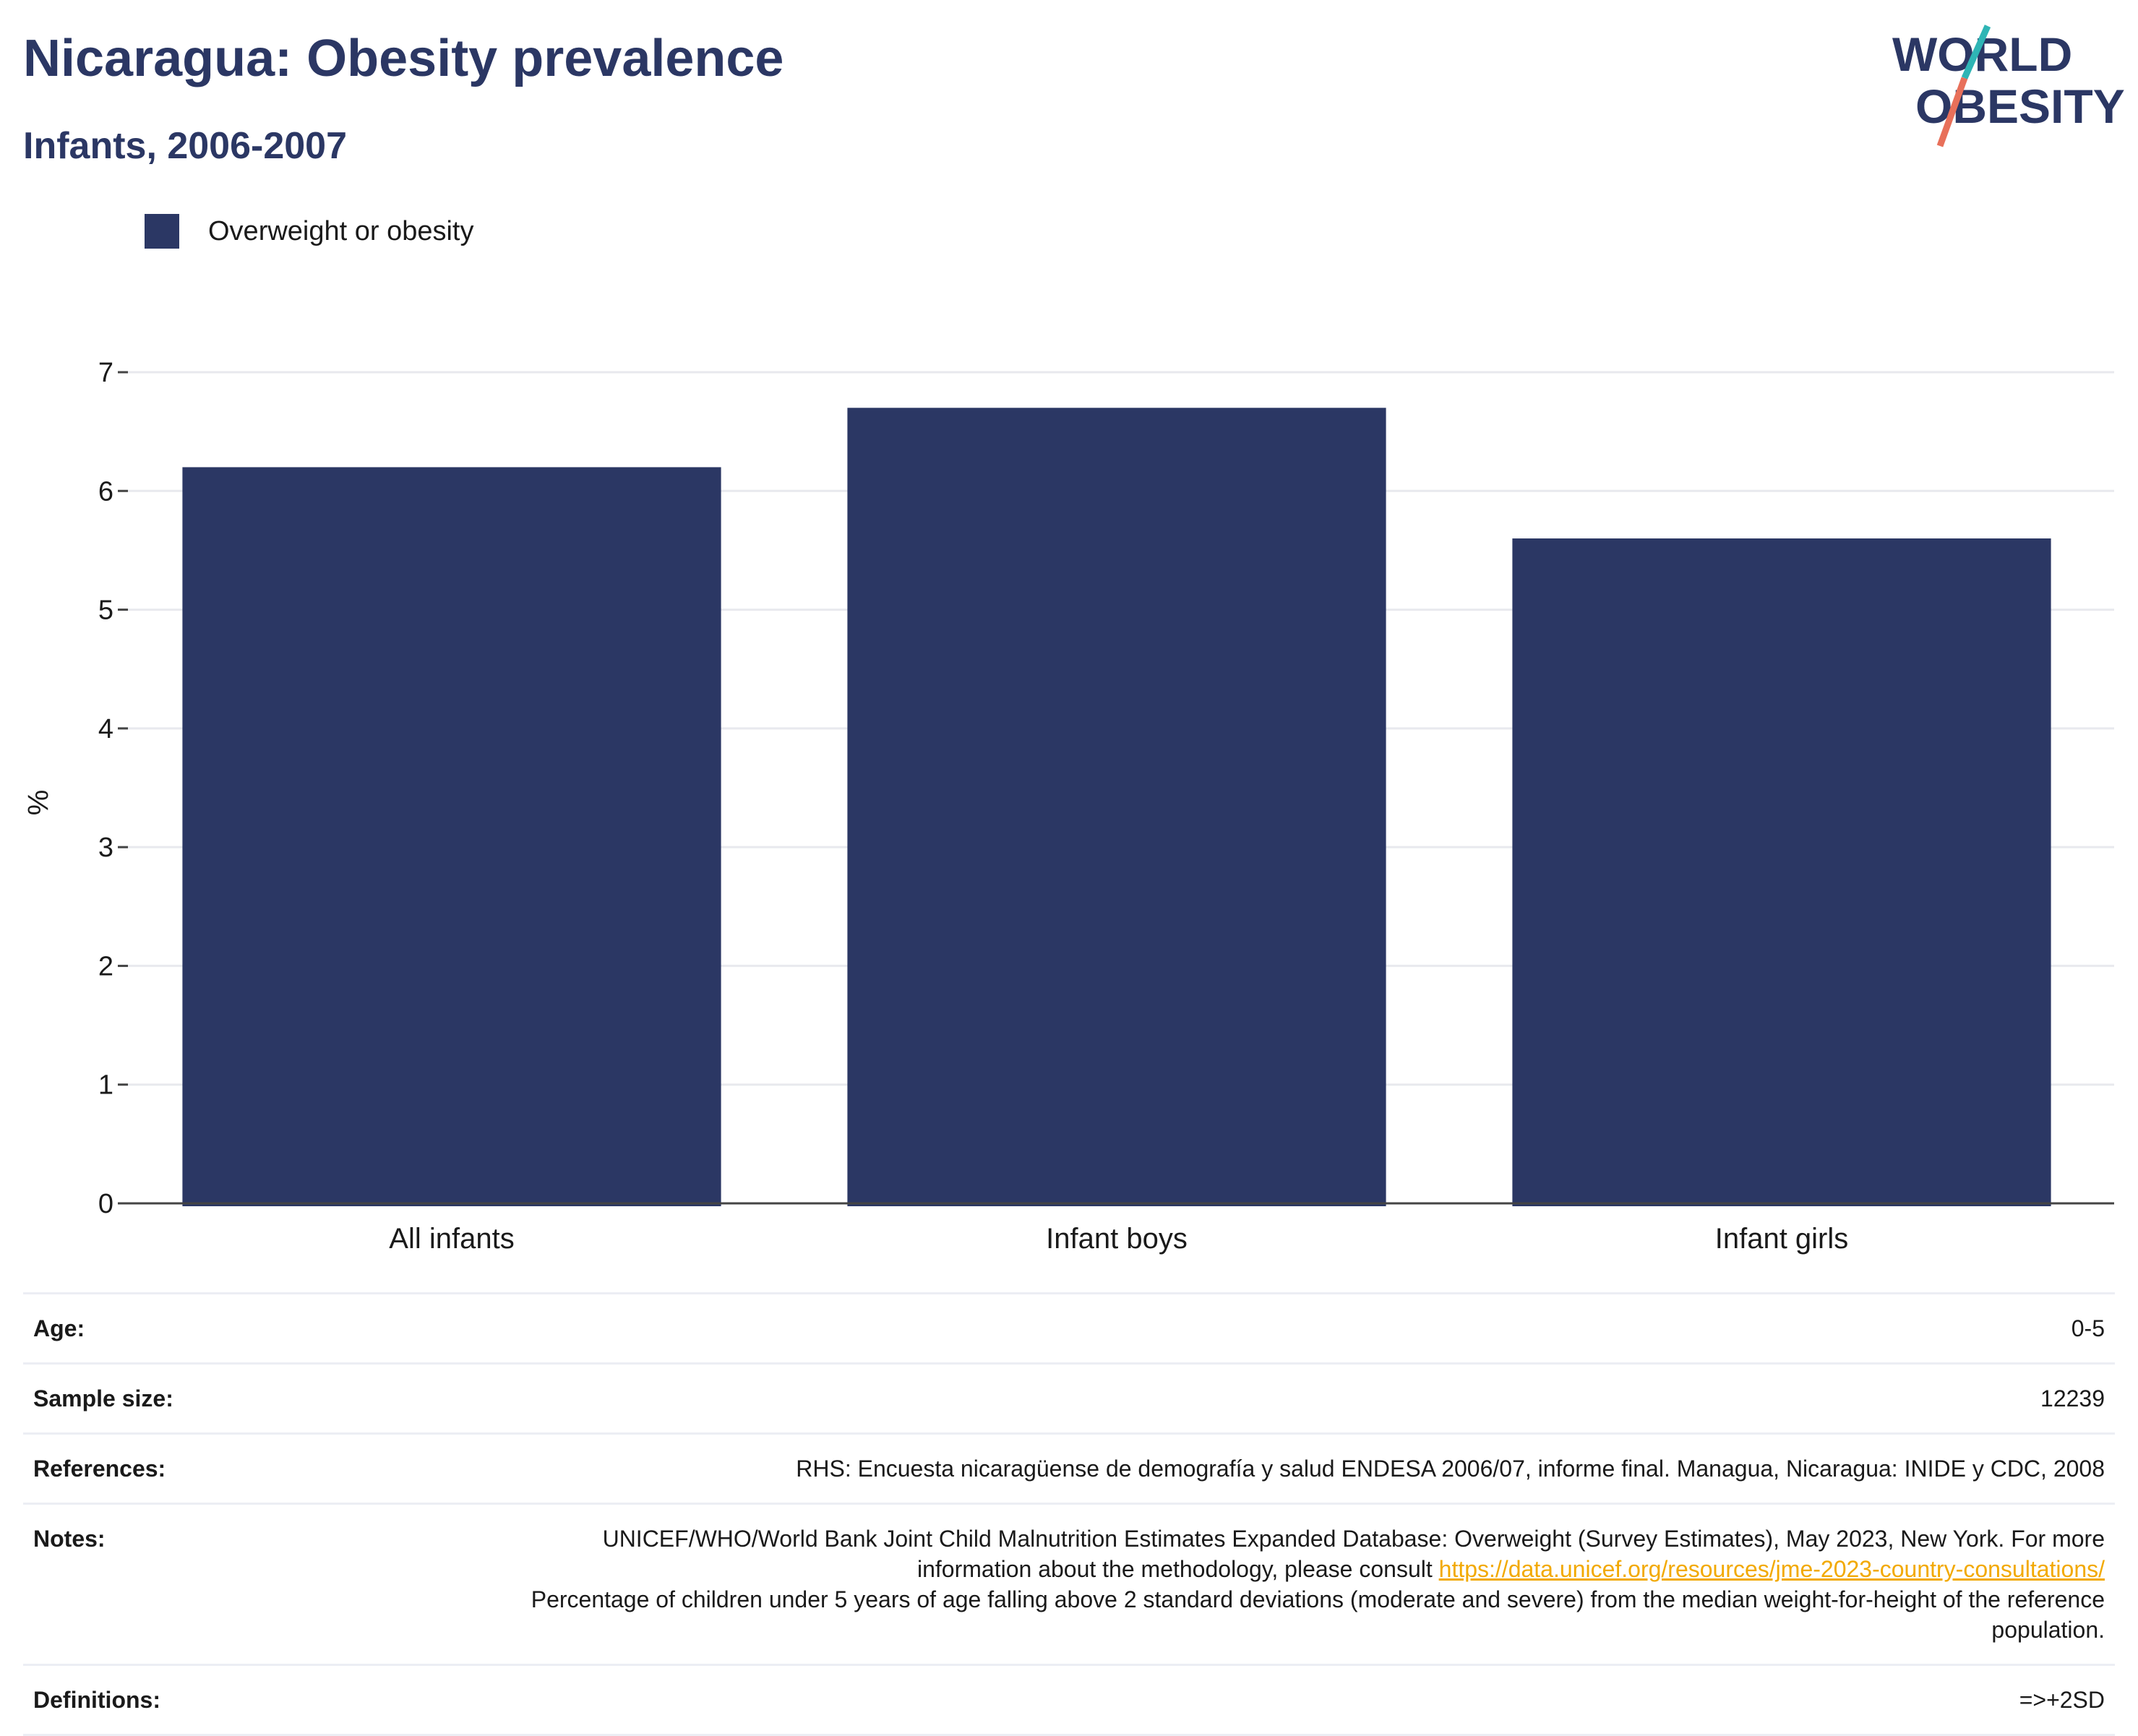 Image resolution: width=2138 pixels, height=1736 pixels. Describe the element at coordinates (1117, 1239) in the screenshot. I see `x-tick-label: Infant boys` at that location.